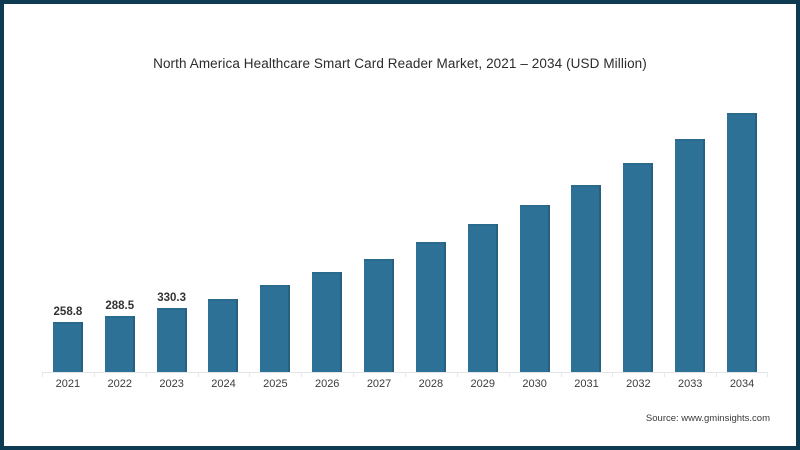 This screenshot has height=450, width=800. I want to click on bar-2033, so click(690, 255).